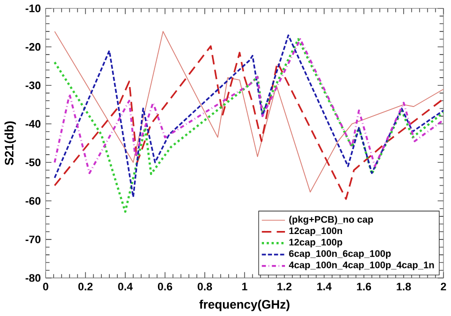 Image resolution: width=451 pixels, height=316 pixels. I want to click on y-tick-label: -70, so click(33, 240).